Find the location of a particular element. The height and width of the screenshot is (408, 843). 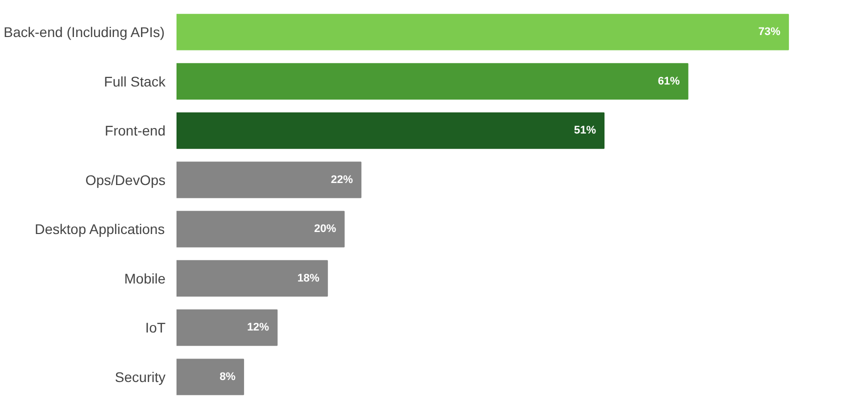

data-label: 73% is located at coordinates (769, 32).